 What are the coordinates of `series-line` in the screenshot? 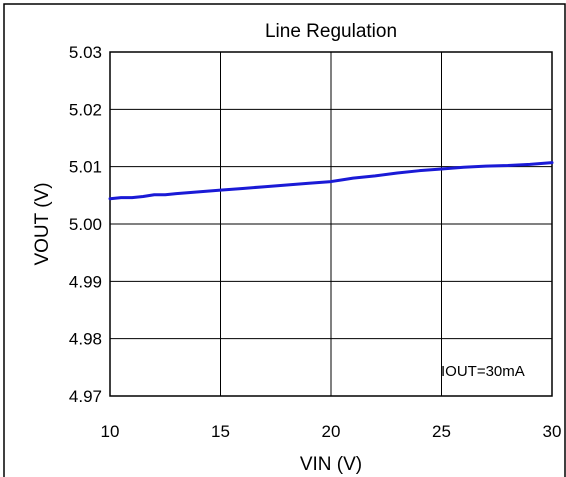 It's located at (331, 181).